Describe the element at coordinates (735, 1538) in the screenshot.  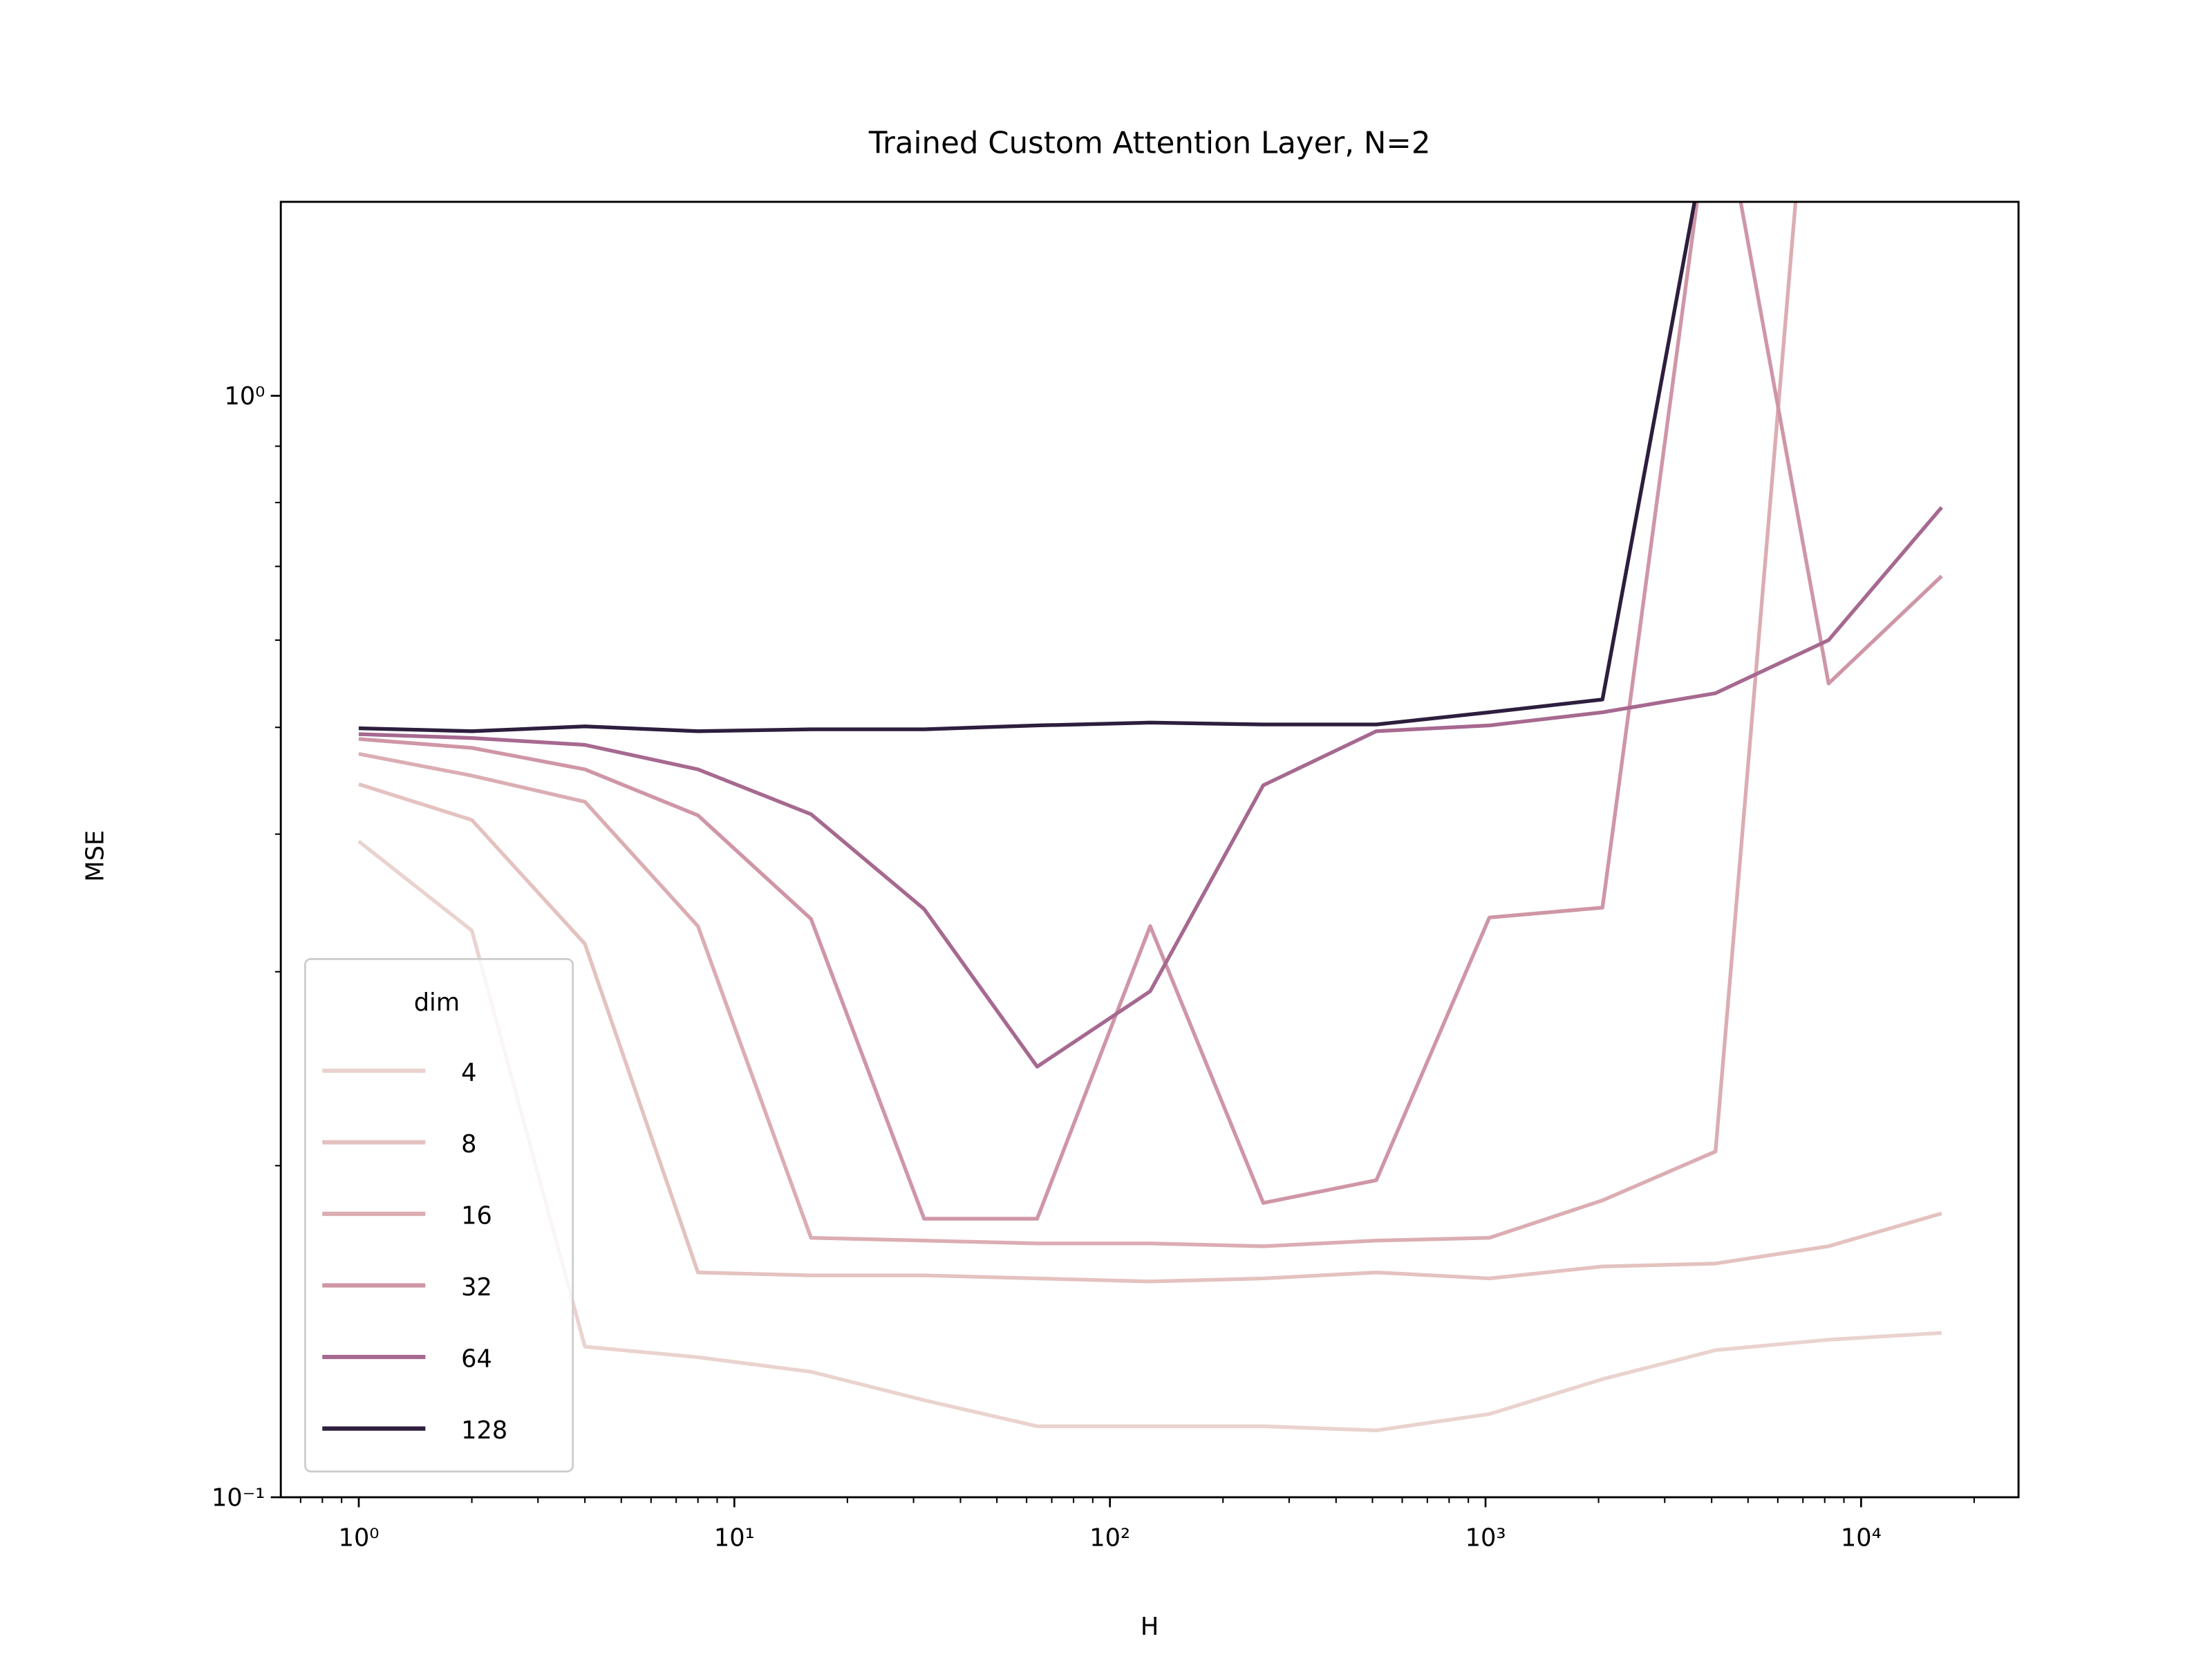
I see `x-tick-label: 10¹` at that location.